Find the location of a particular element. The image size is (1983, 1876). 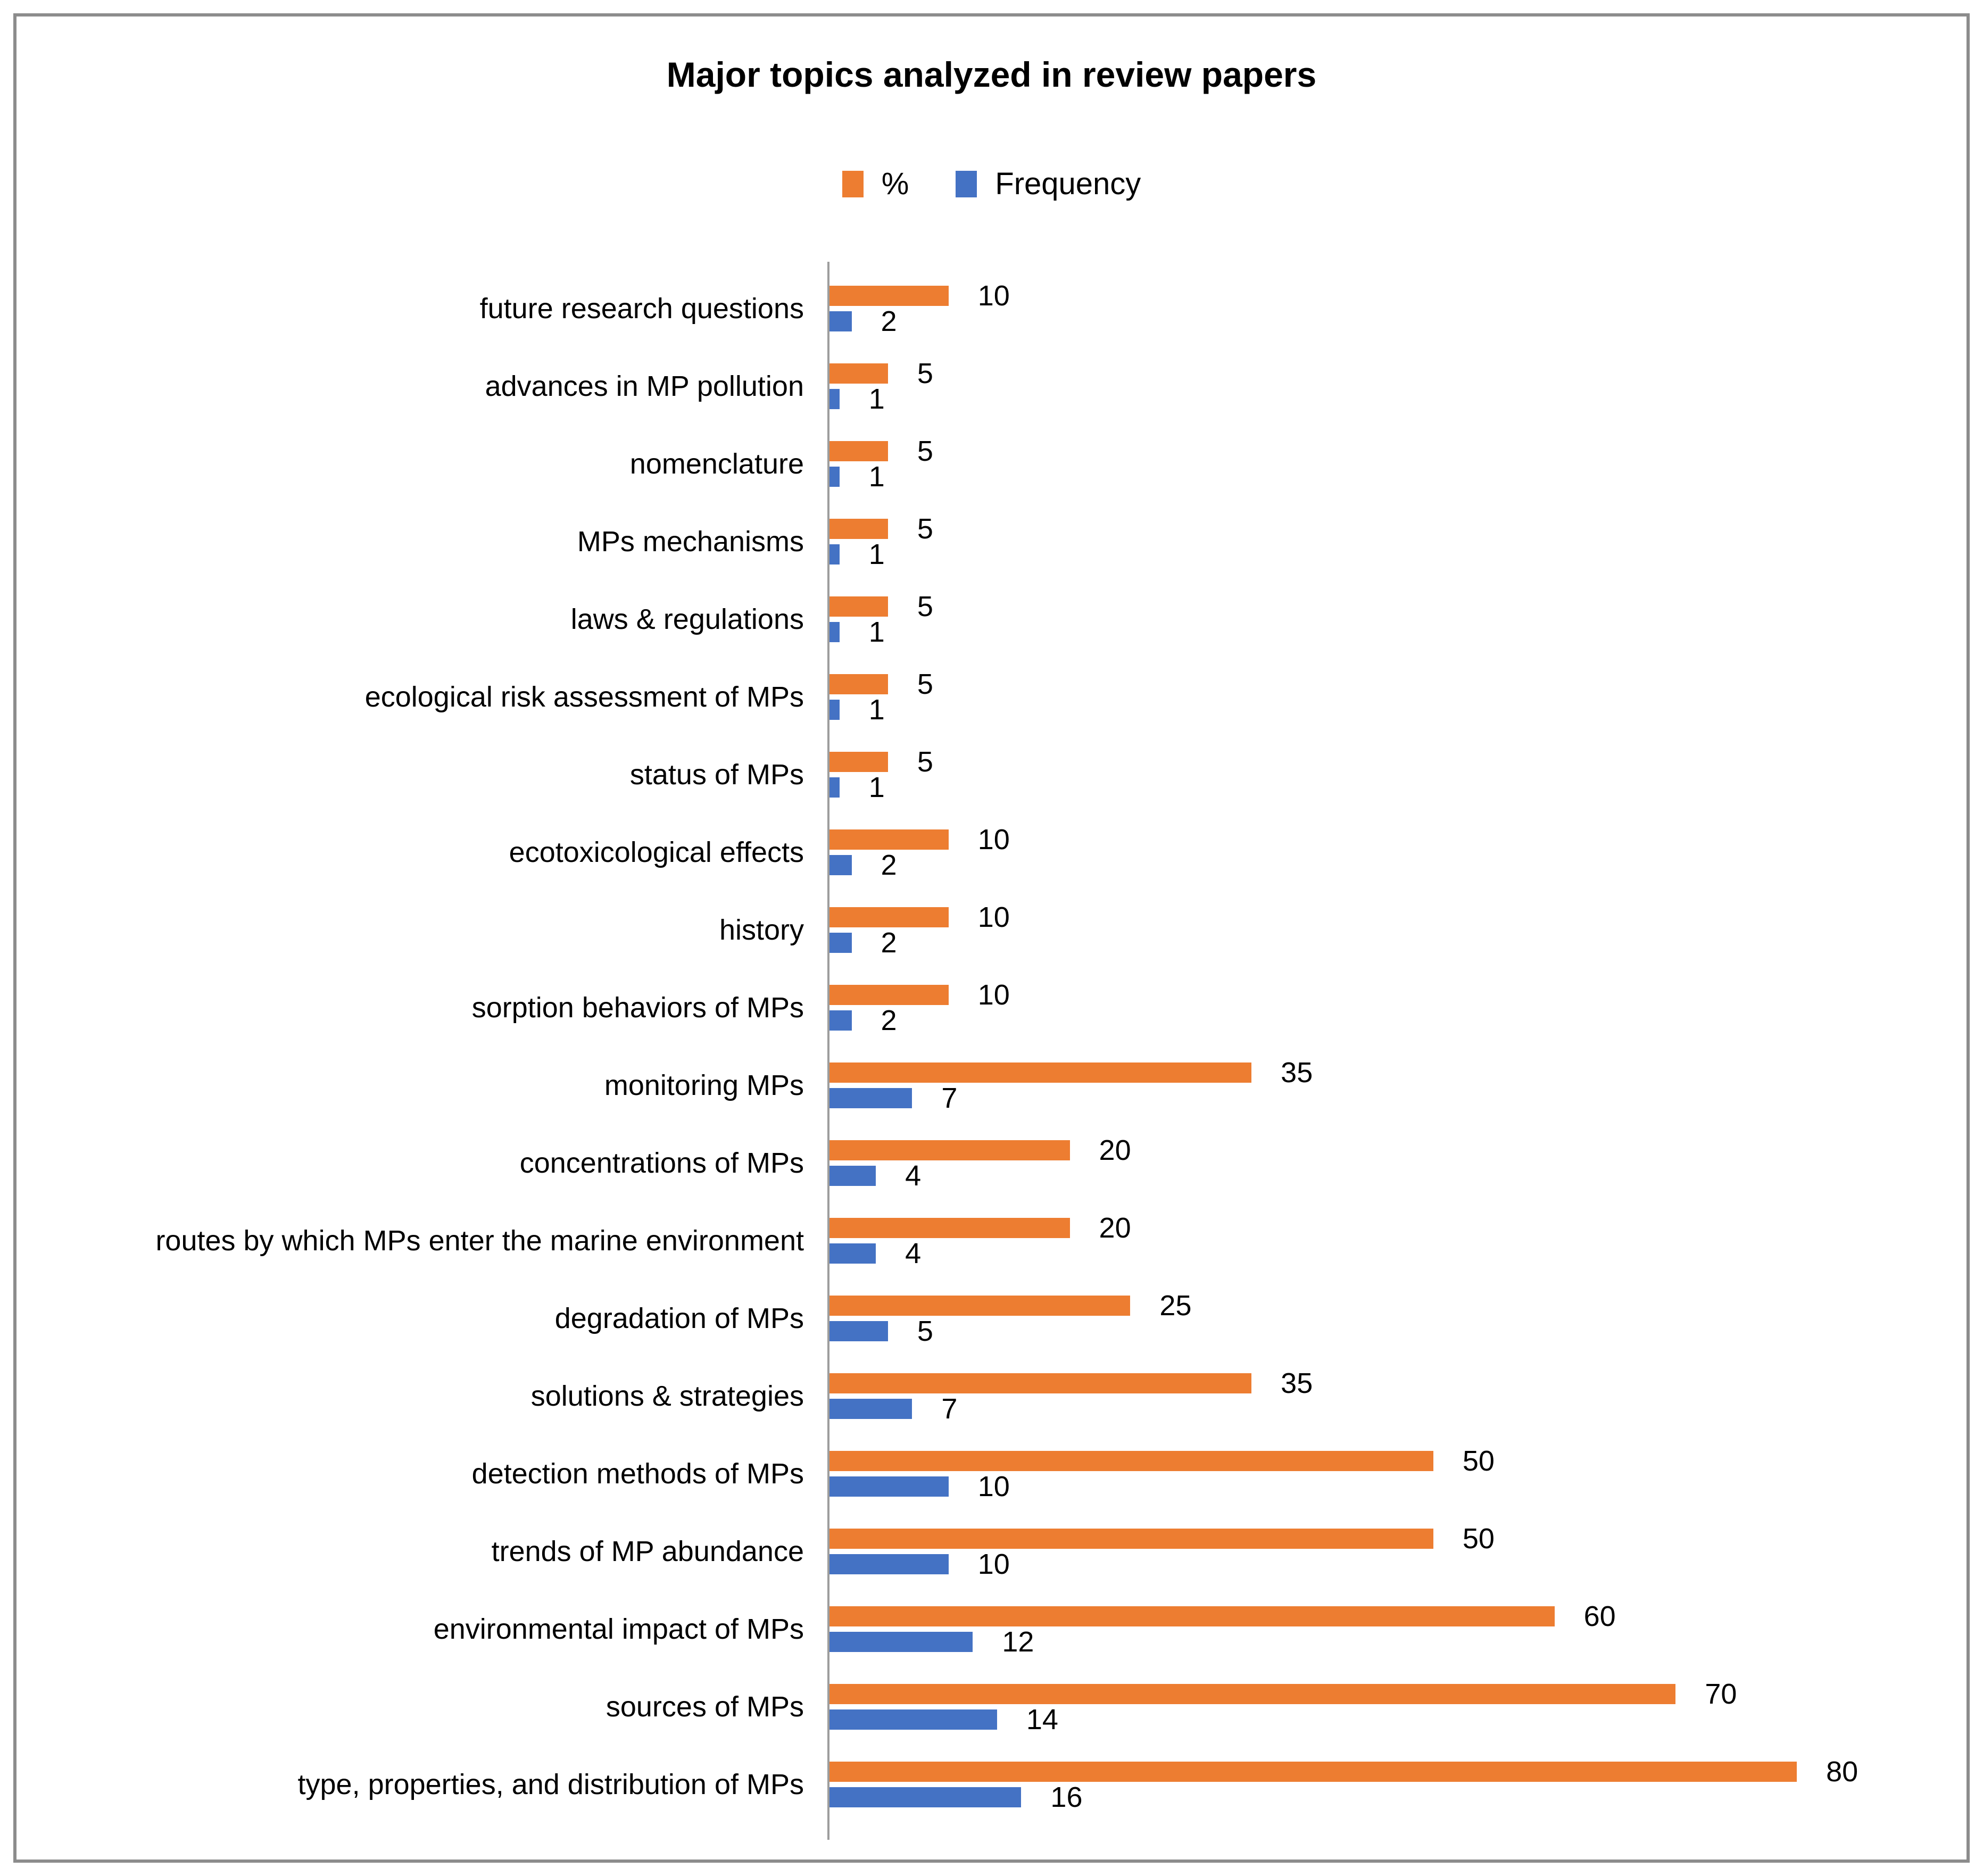

bar-group: 20 4 is located at coordinates (1397, 1163).